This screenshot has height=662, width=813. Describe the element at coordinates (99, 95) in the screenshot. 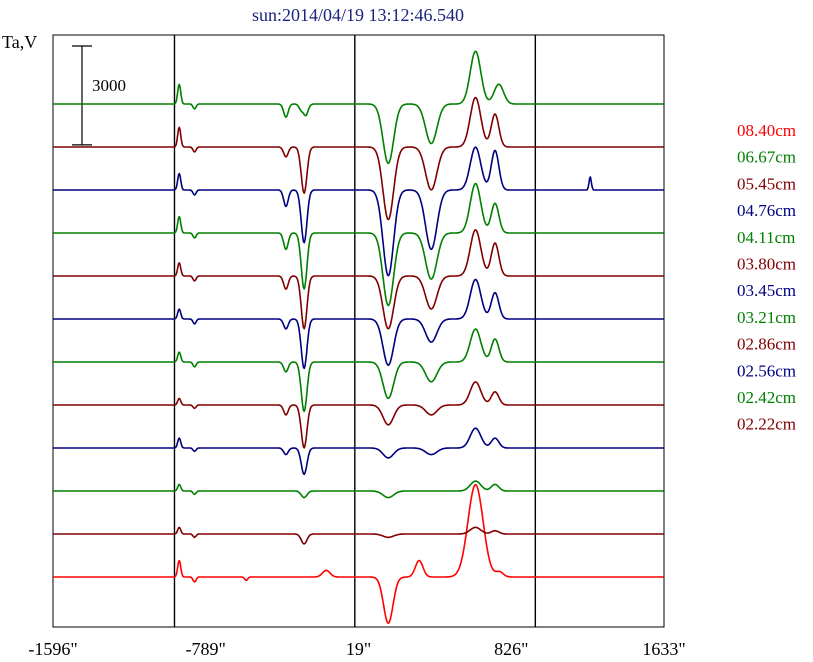

I see `scale-bar: 3000` at that location.